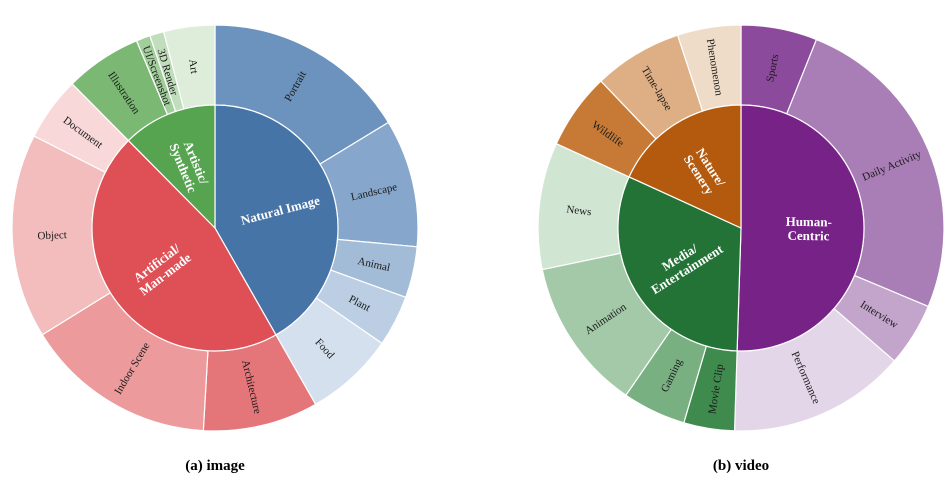  I want to click on label-object: Object, so click(52, 235).